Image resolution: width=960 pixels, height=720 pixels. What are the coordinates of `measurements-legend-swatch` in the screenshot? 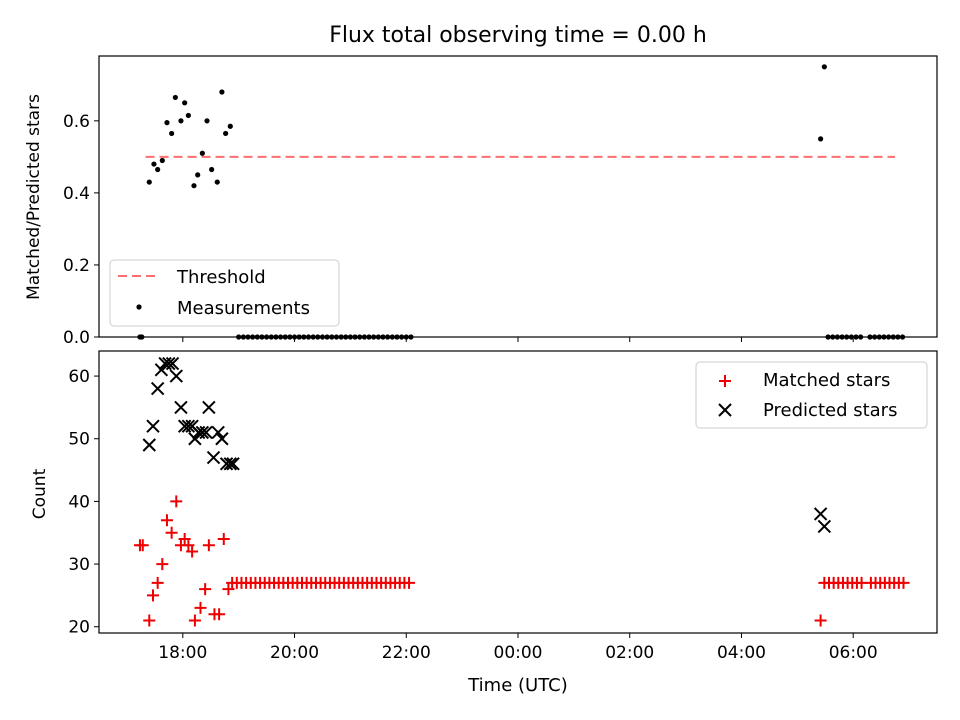 It's located at (139, 307).